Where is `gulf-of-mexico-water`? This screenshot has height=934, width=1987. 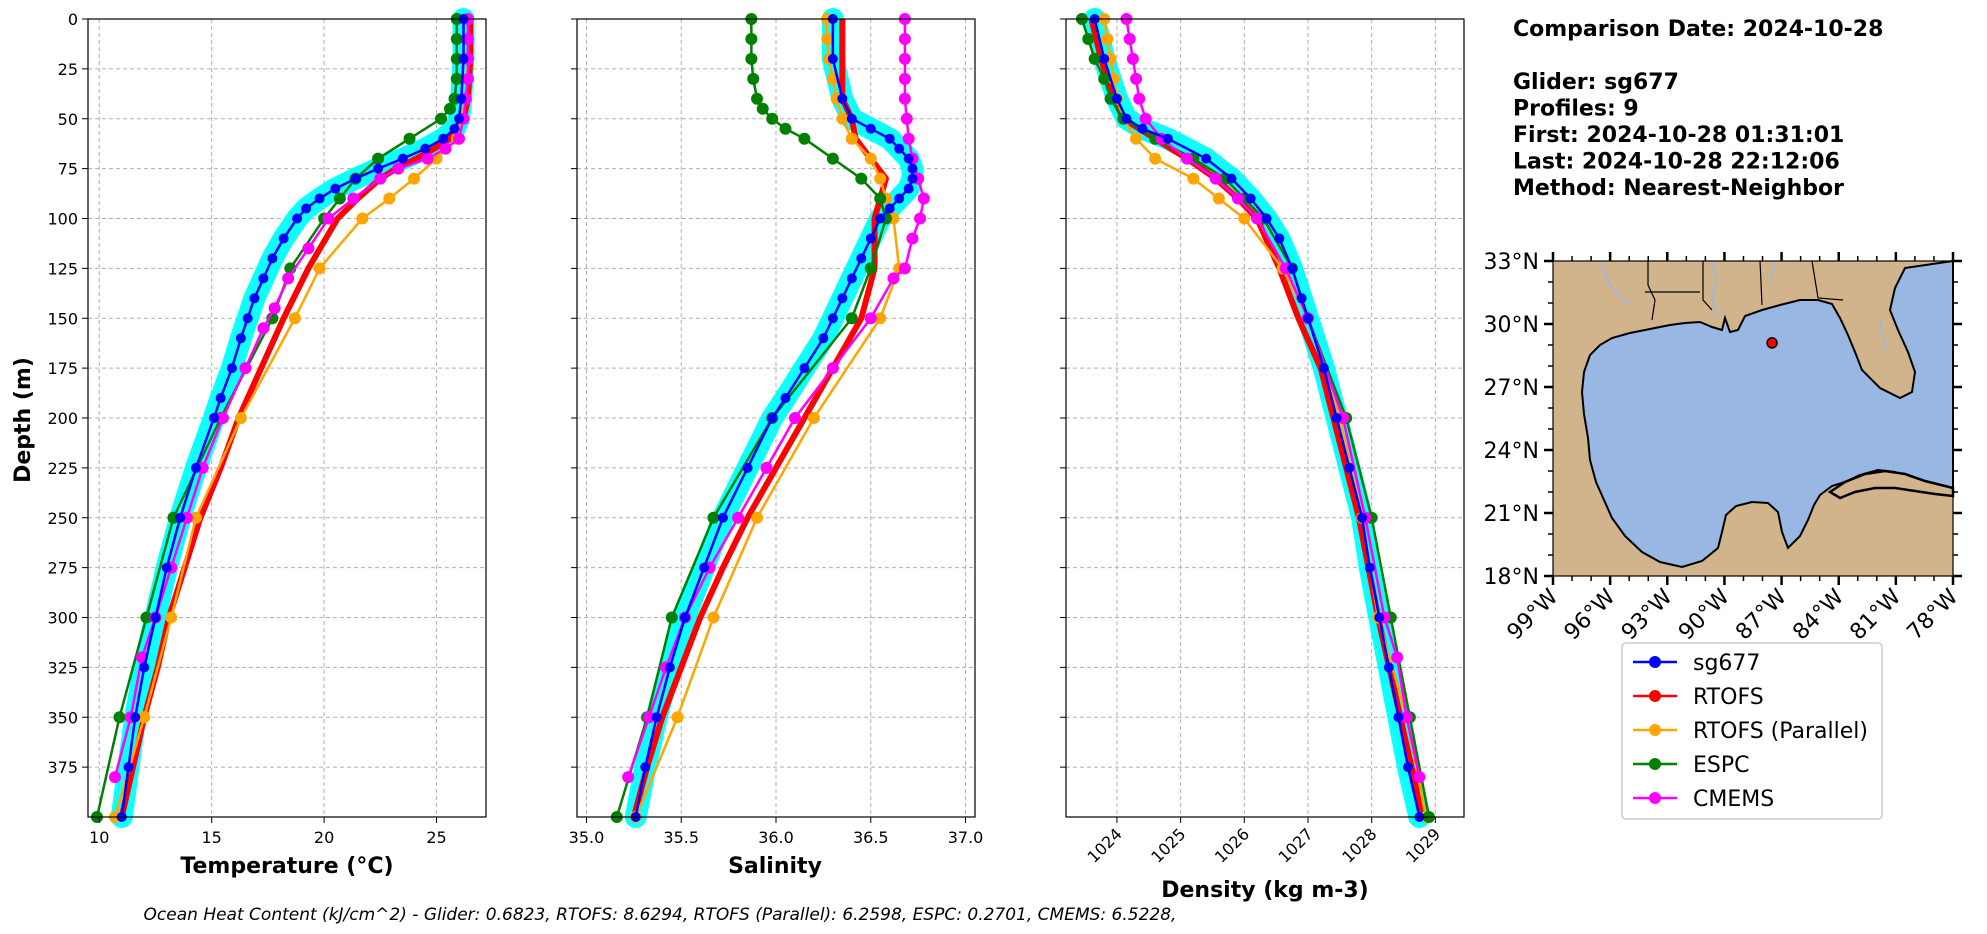
gulf-of-mexico-water is located at coordinates (1767, 414).